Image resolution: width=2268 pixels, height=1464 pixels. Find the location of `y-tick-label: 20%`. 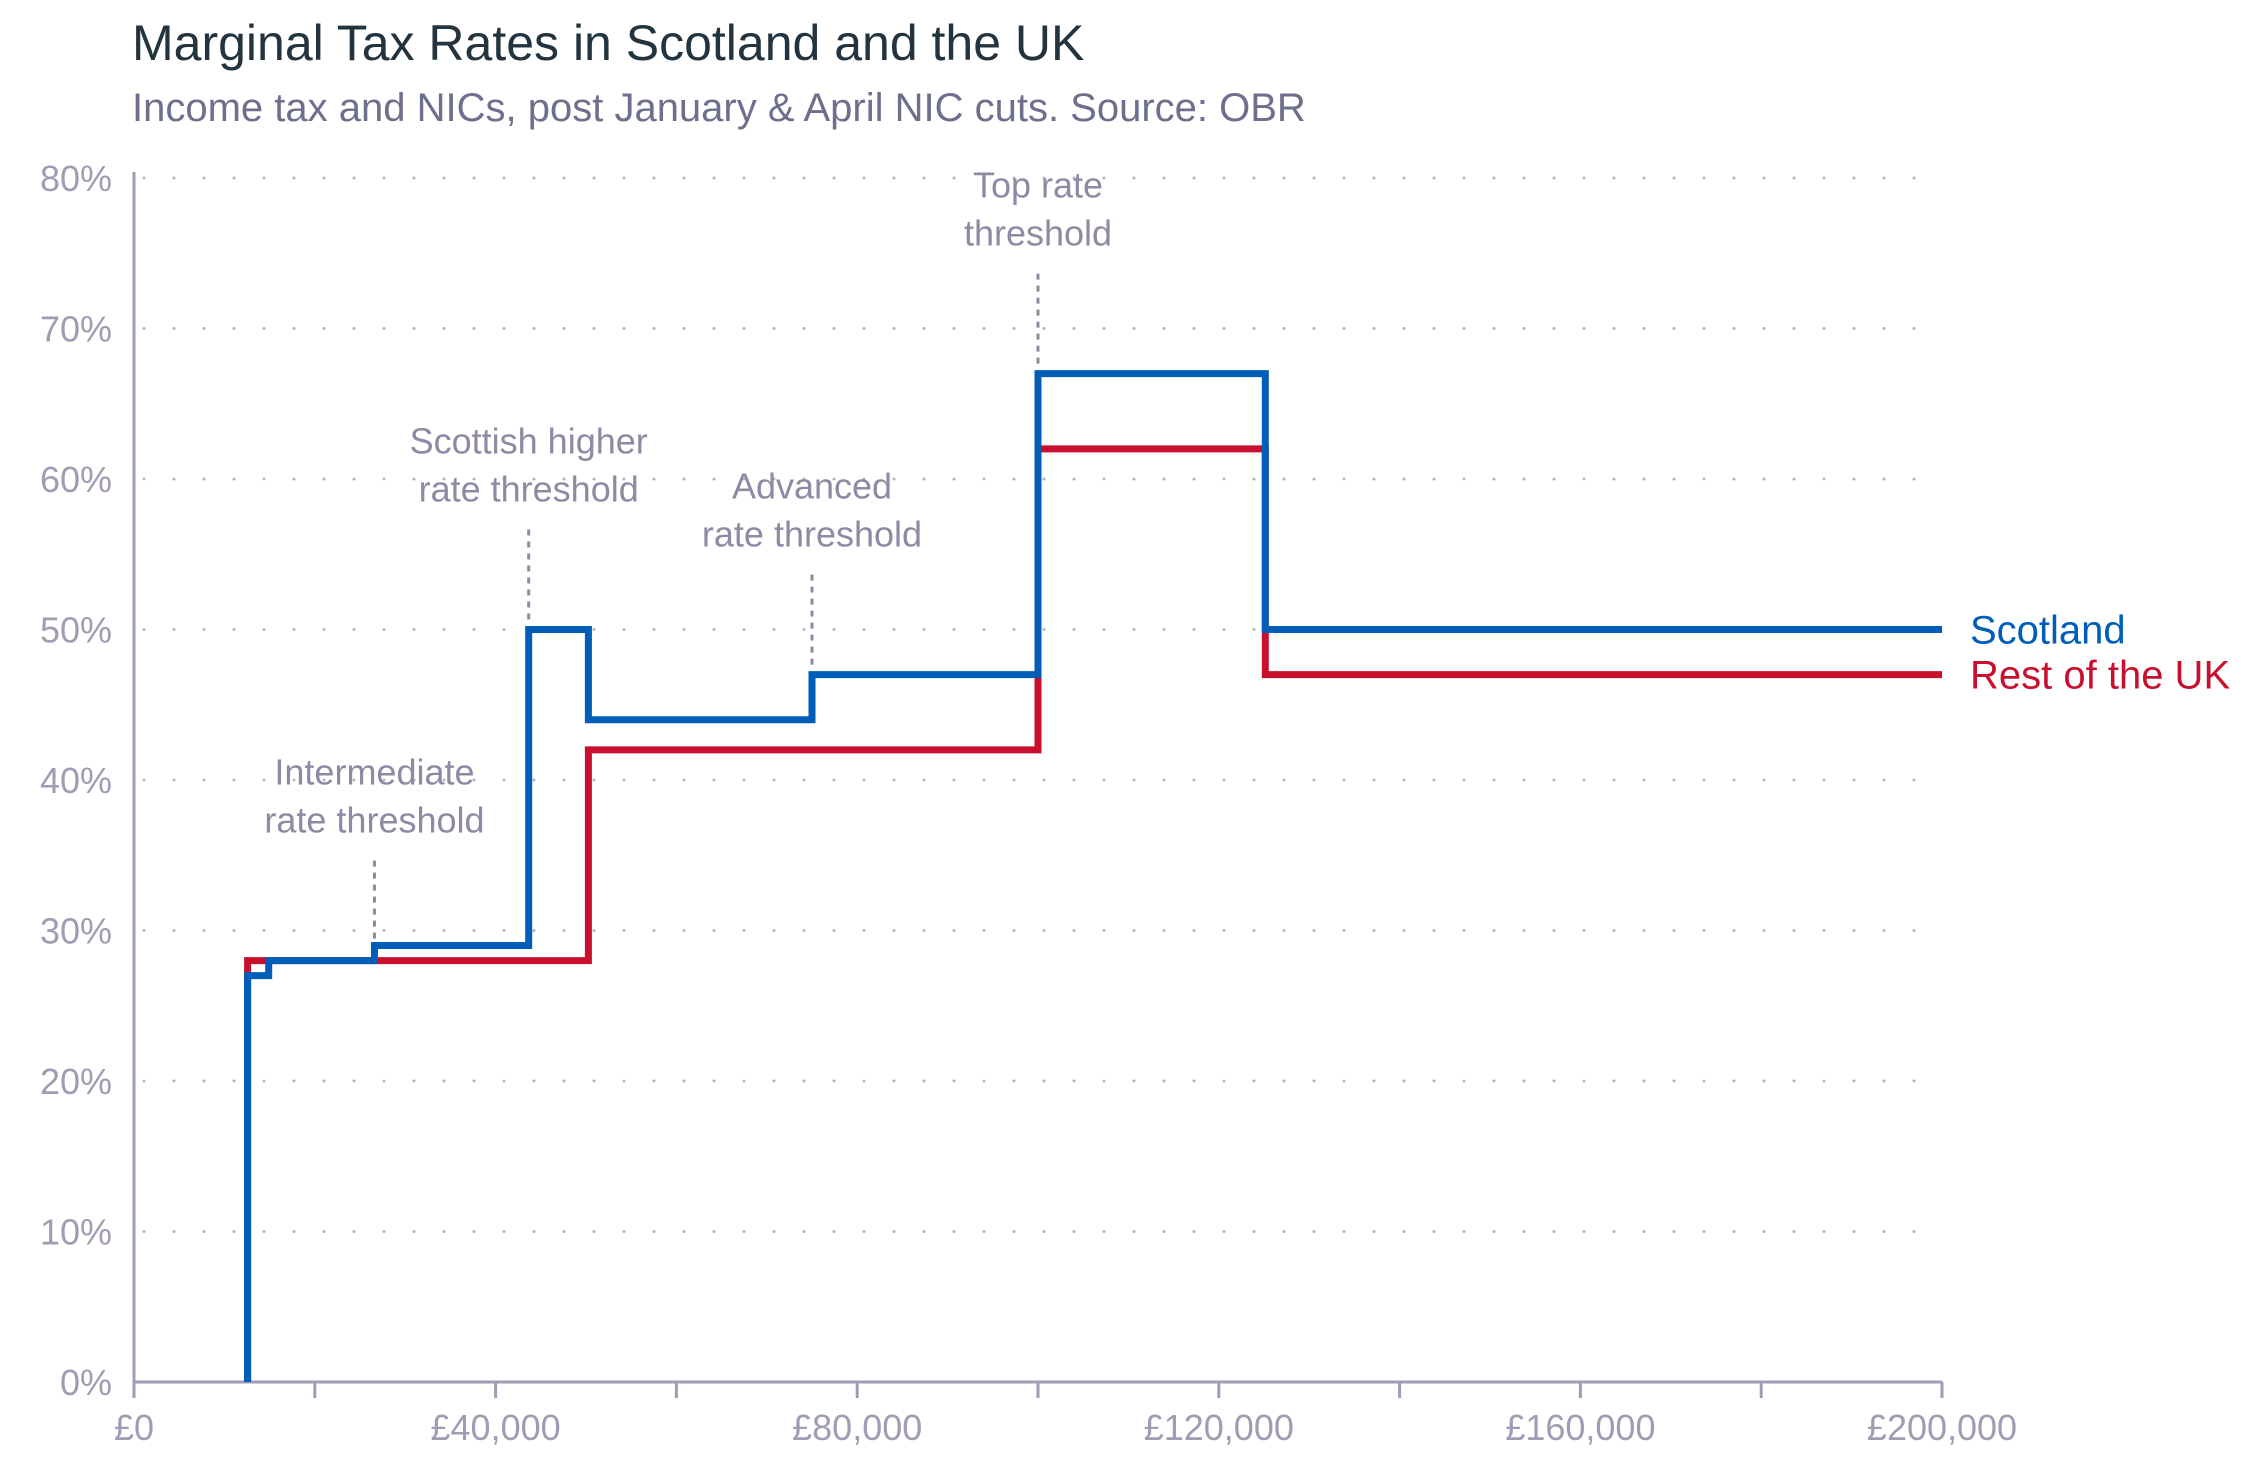

y-tick-label: 20% is located at coordinates (76, 1081).